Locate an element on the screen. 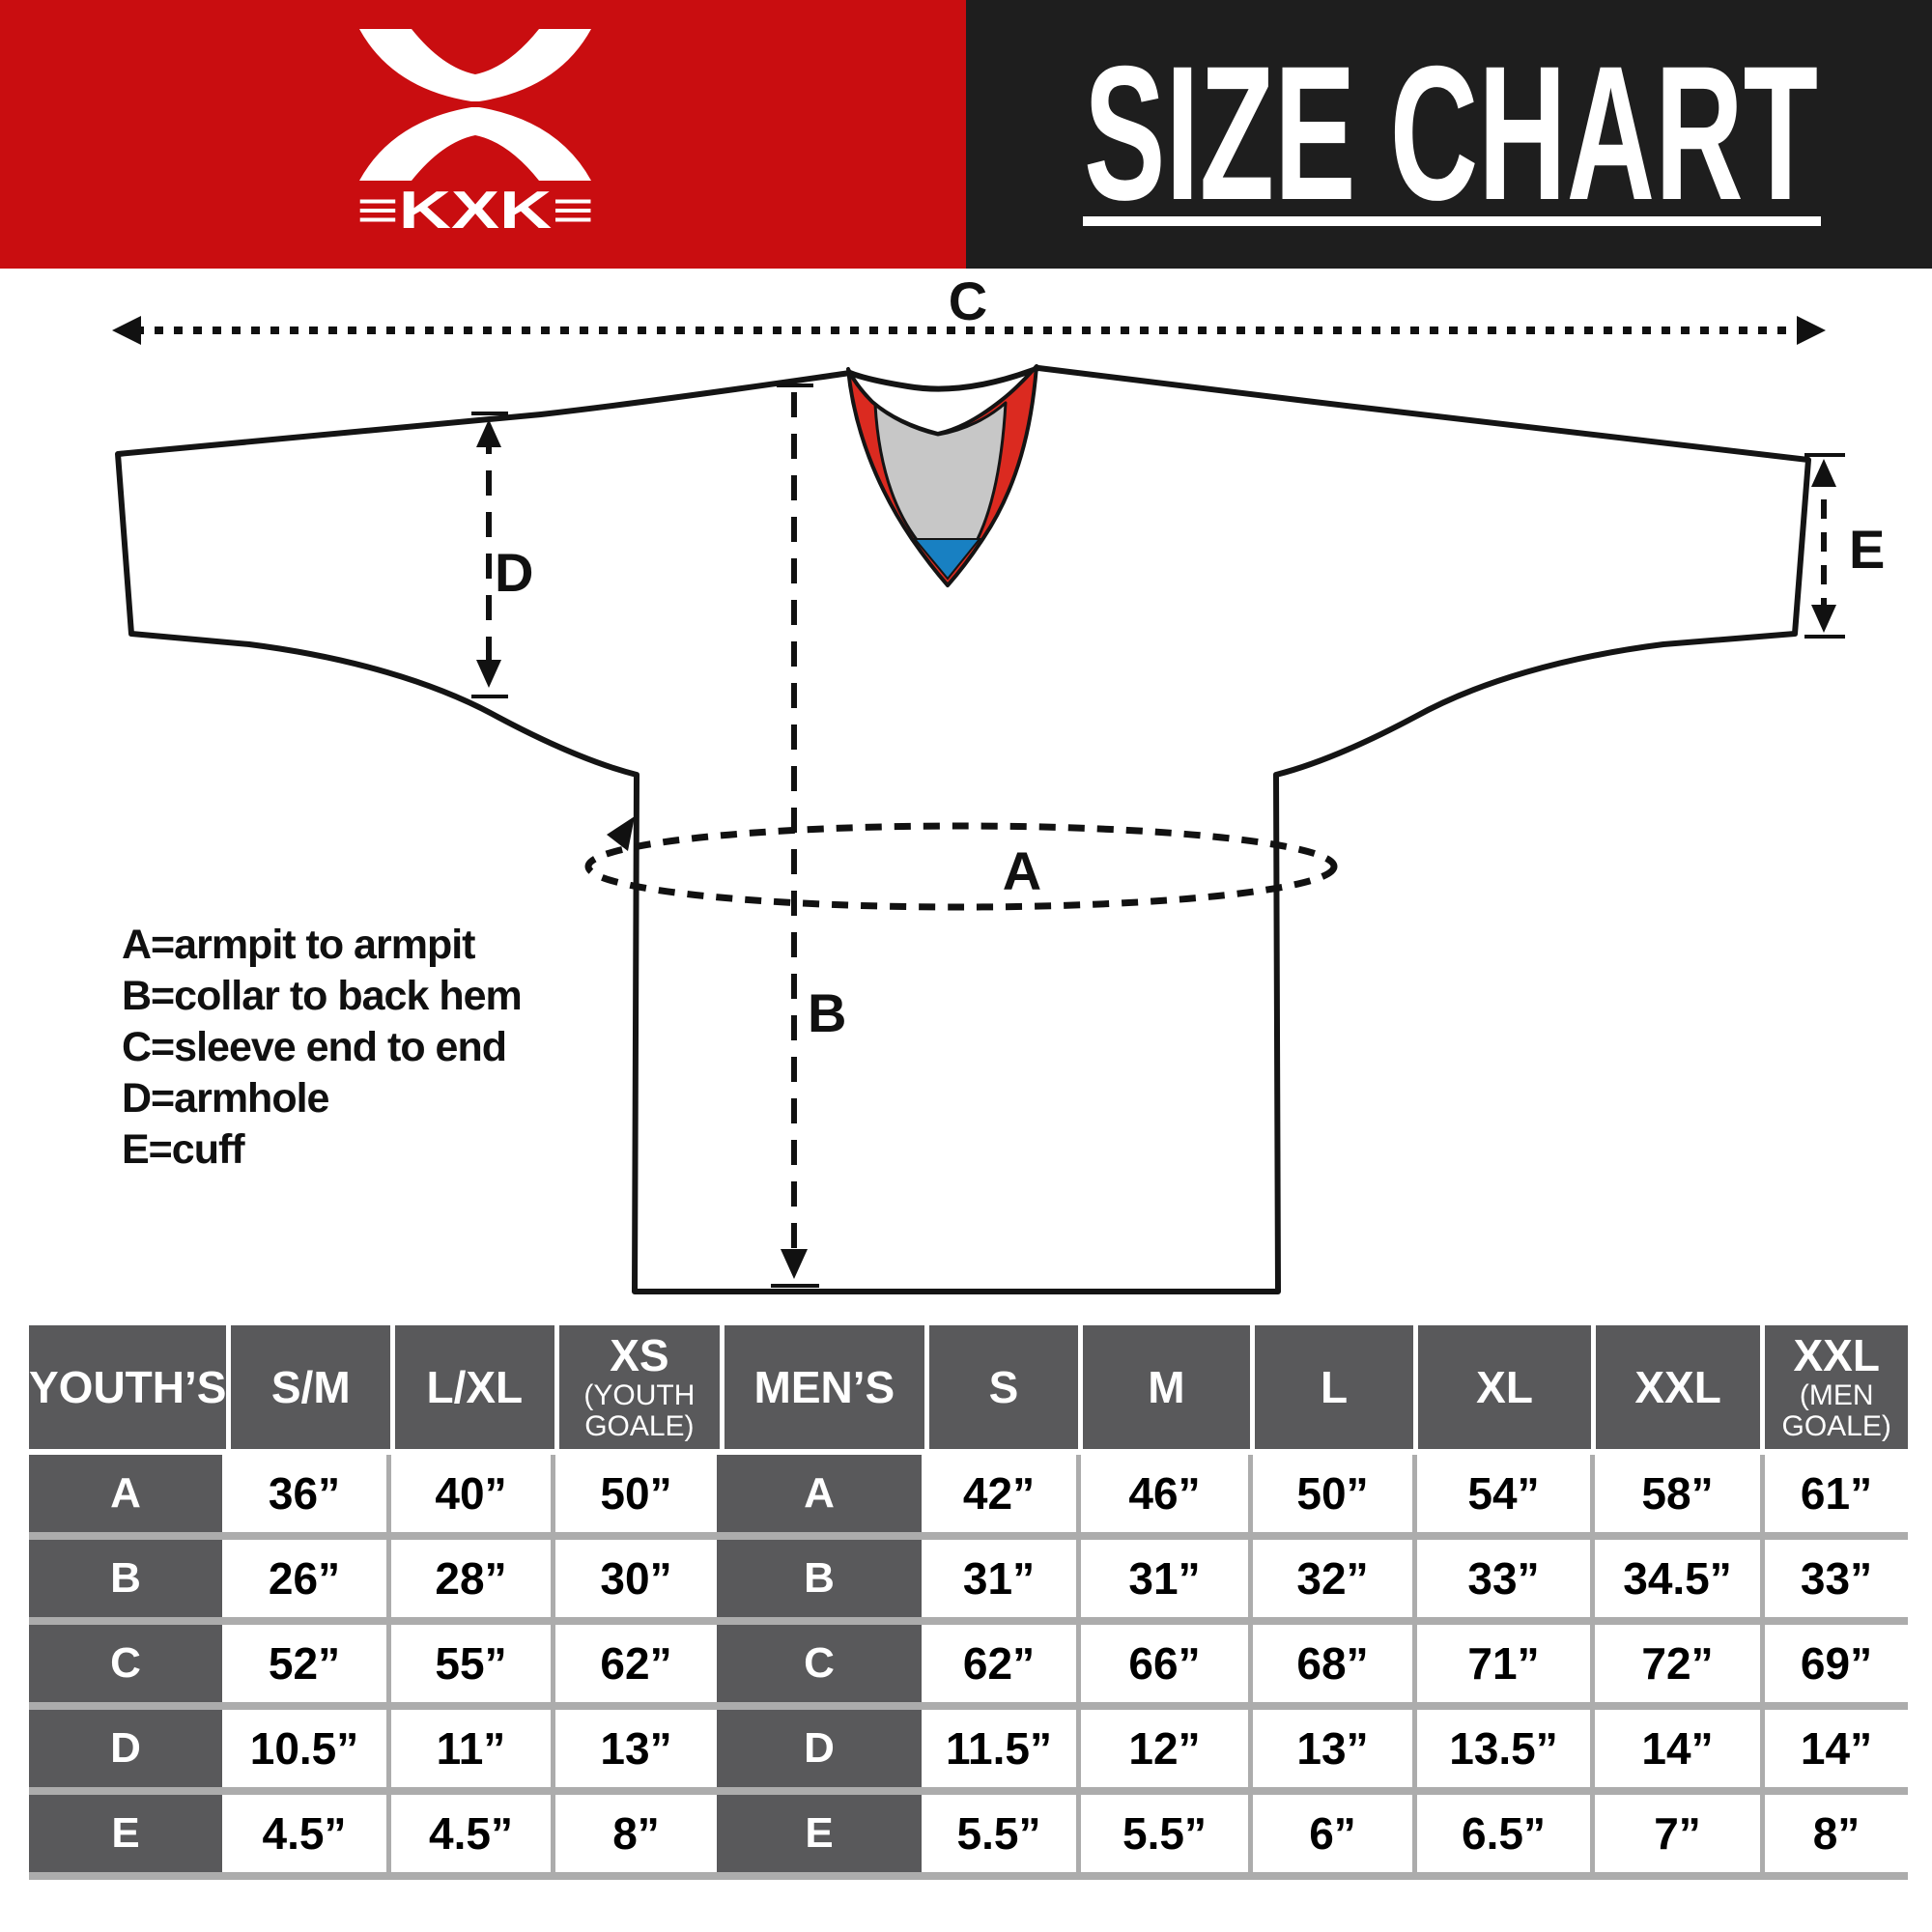 The width and height of the screenshot is (1932, 1932). size-value-cell: 72” is located at coordinates (1675, 1663).